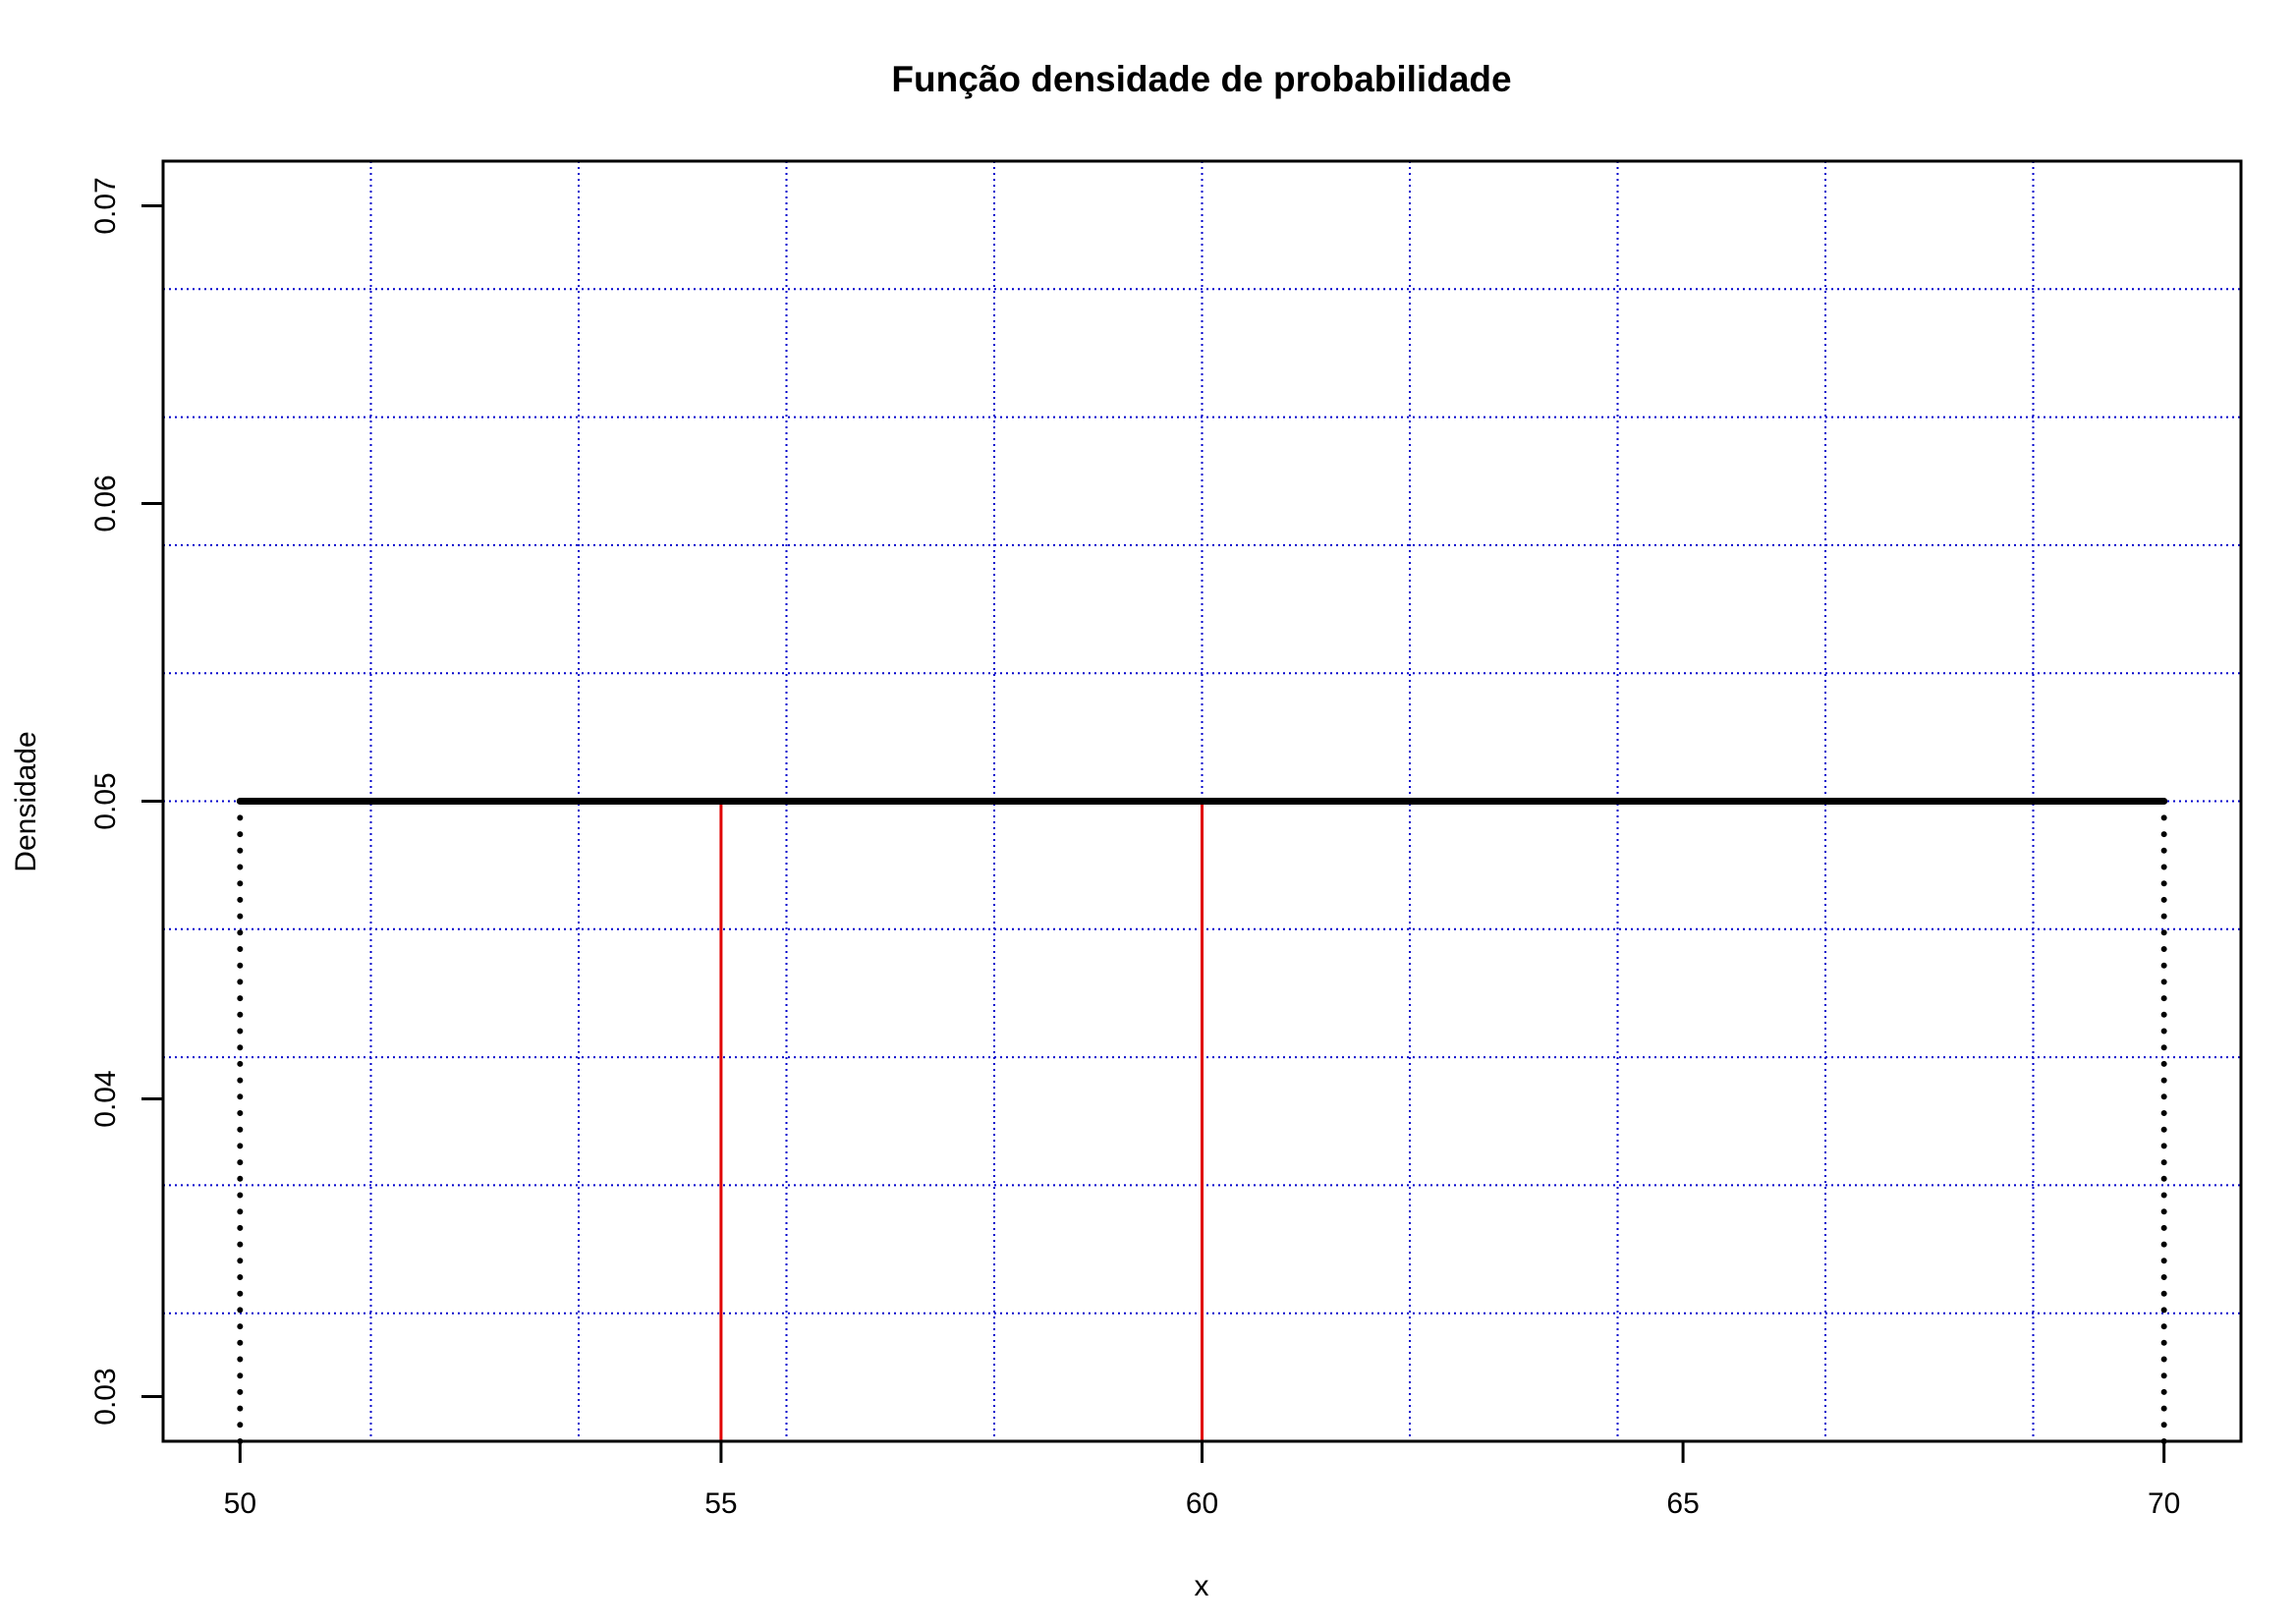 The image size is (2296, 1624). I want to click on y-tick-label: 0.04, so click(105, 1098).